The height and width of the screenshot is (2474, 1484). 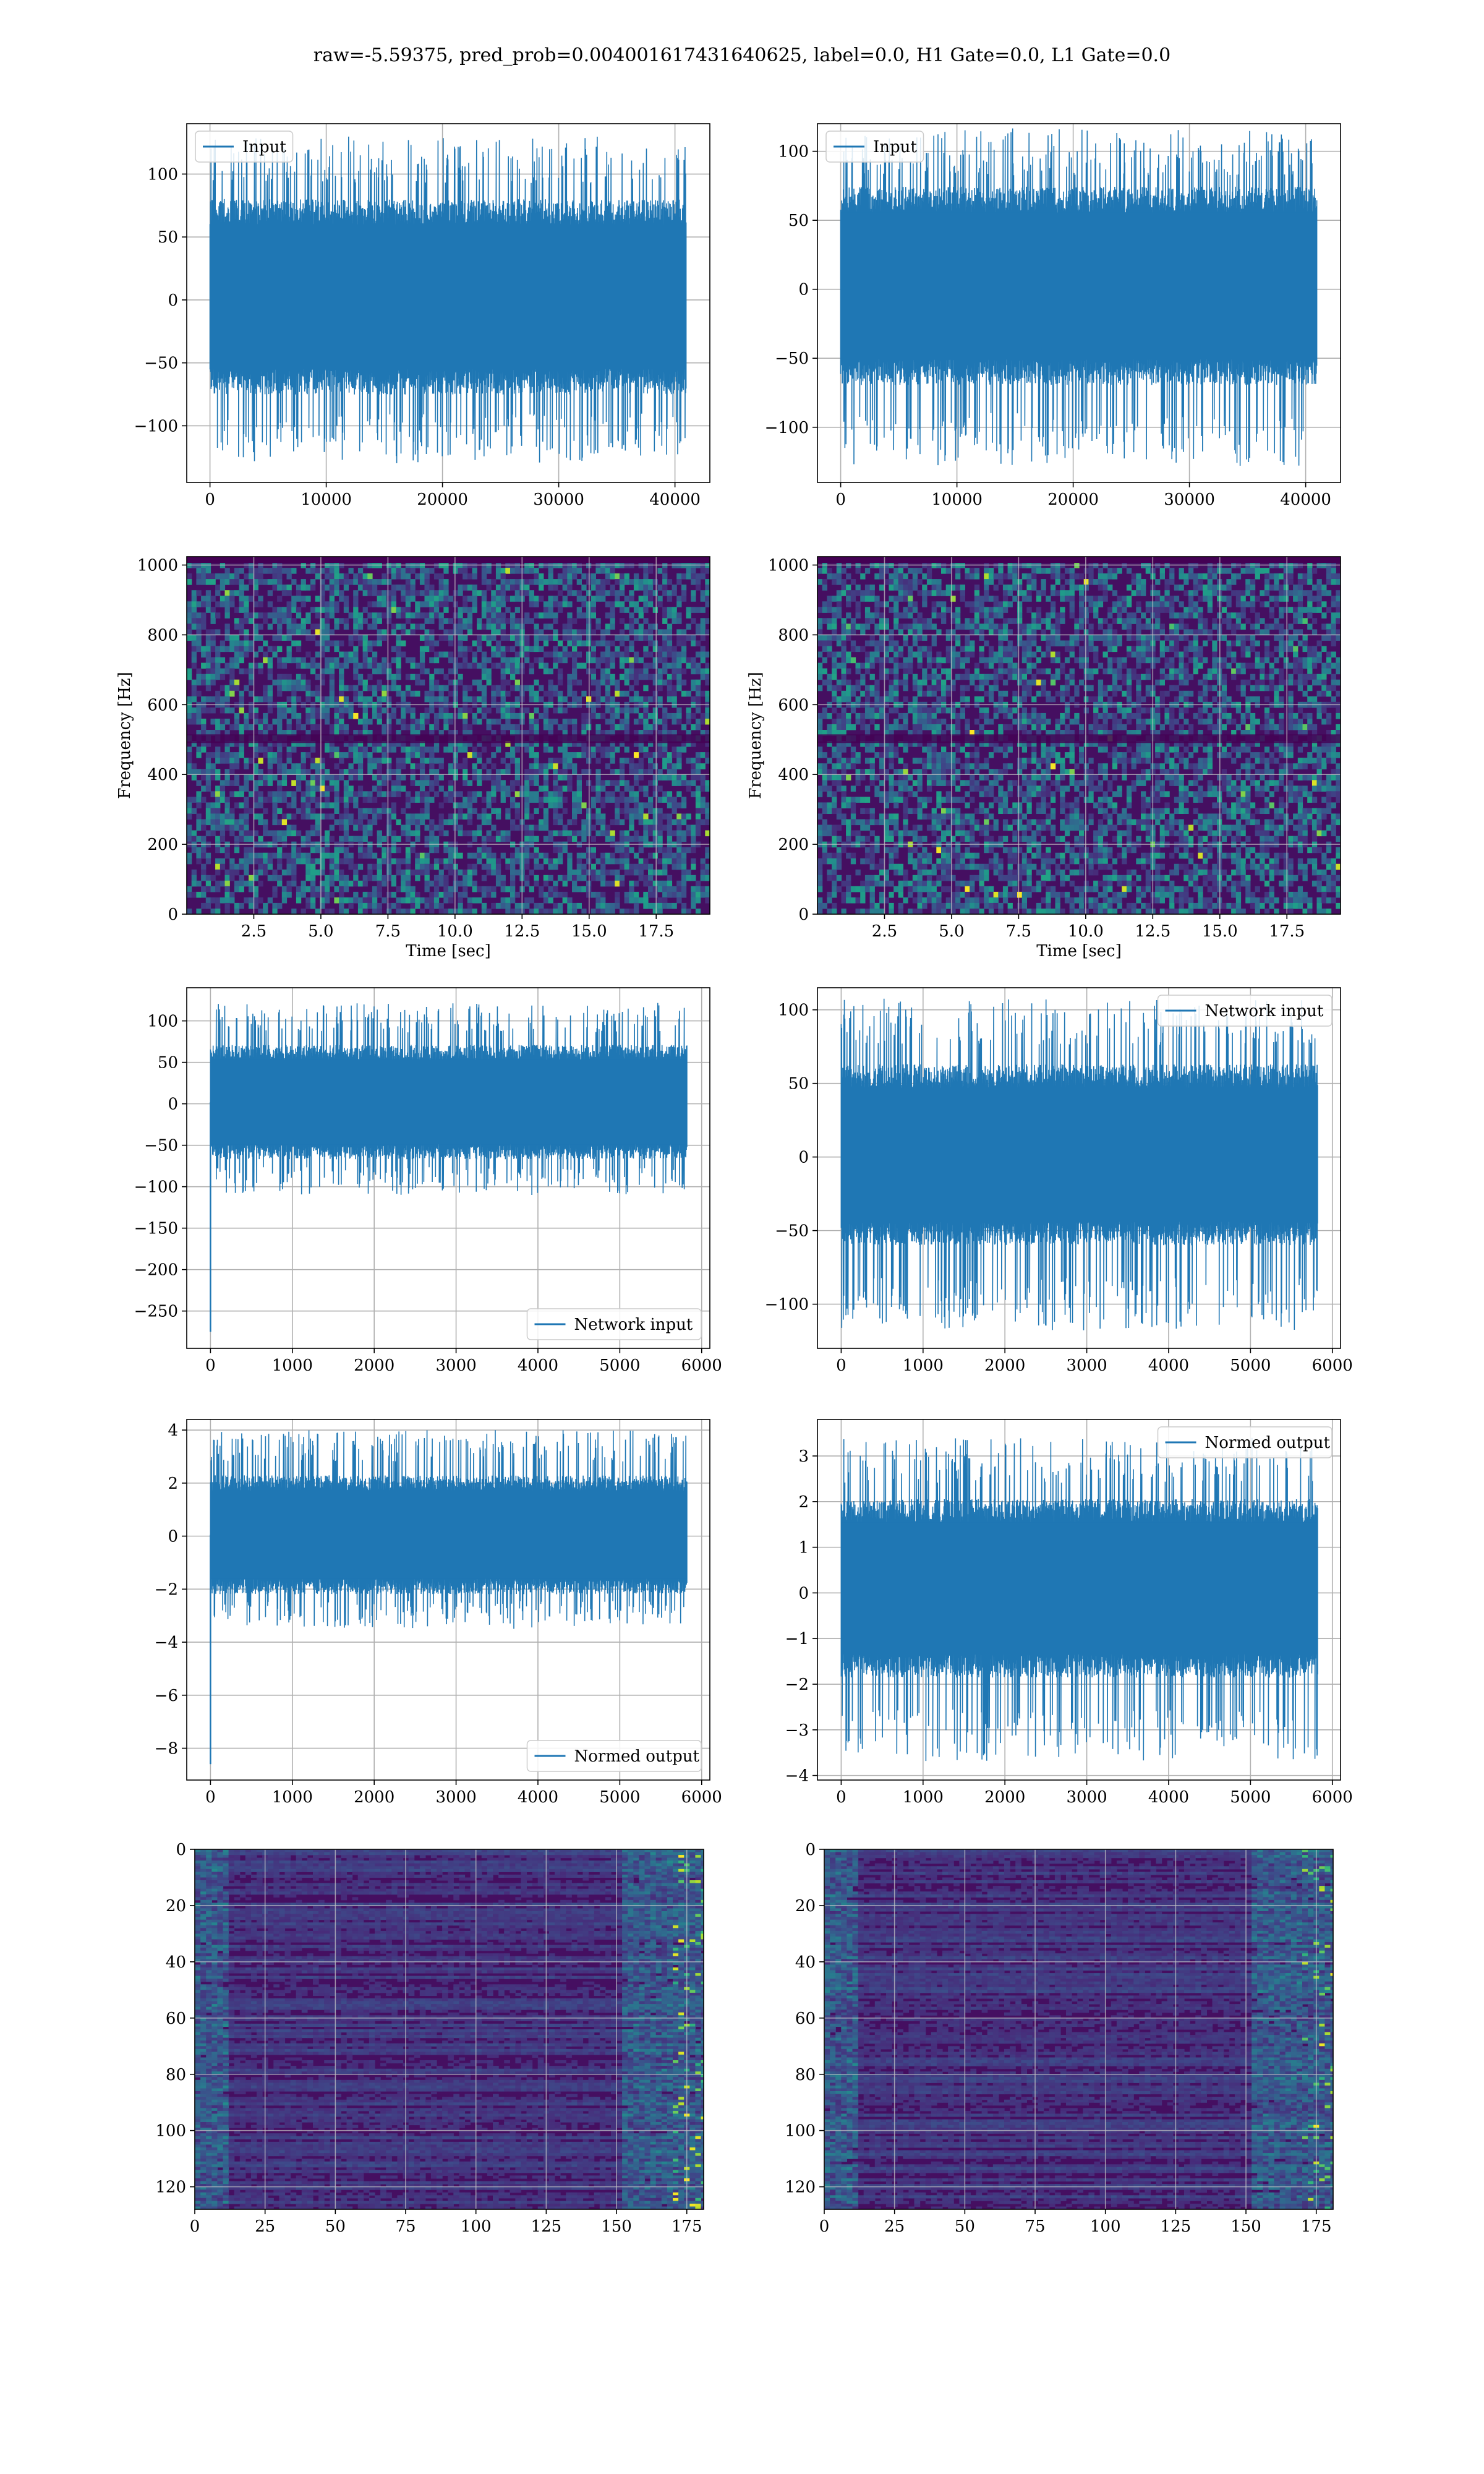 I want to click on heatmap-cells, so click(x=449, y=2029).